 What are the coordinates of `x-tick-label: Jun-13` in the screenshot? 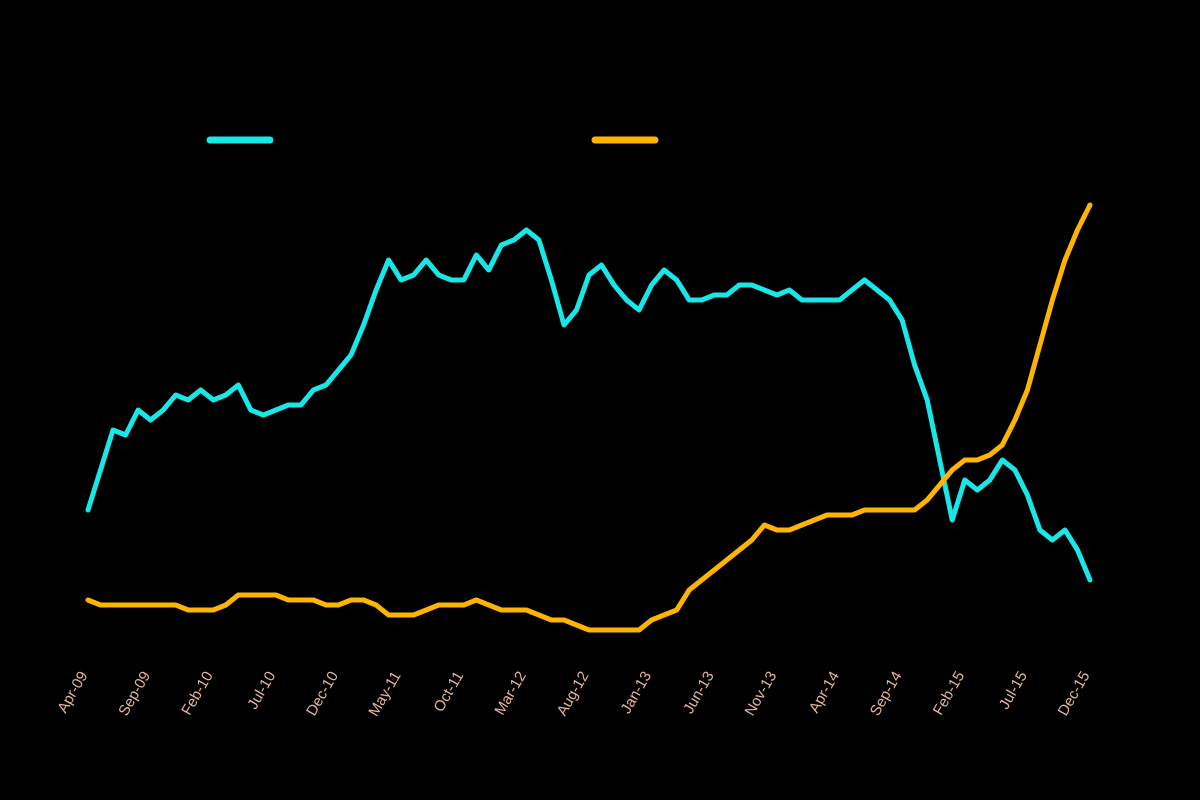 It's located at (699, 693).